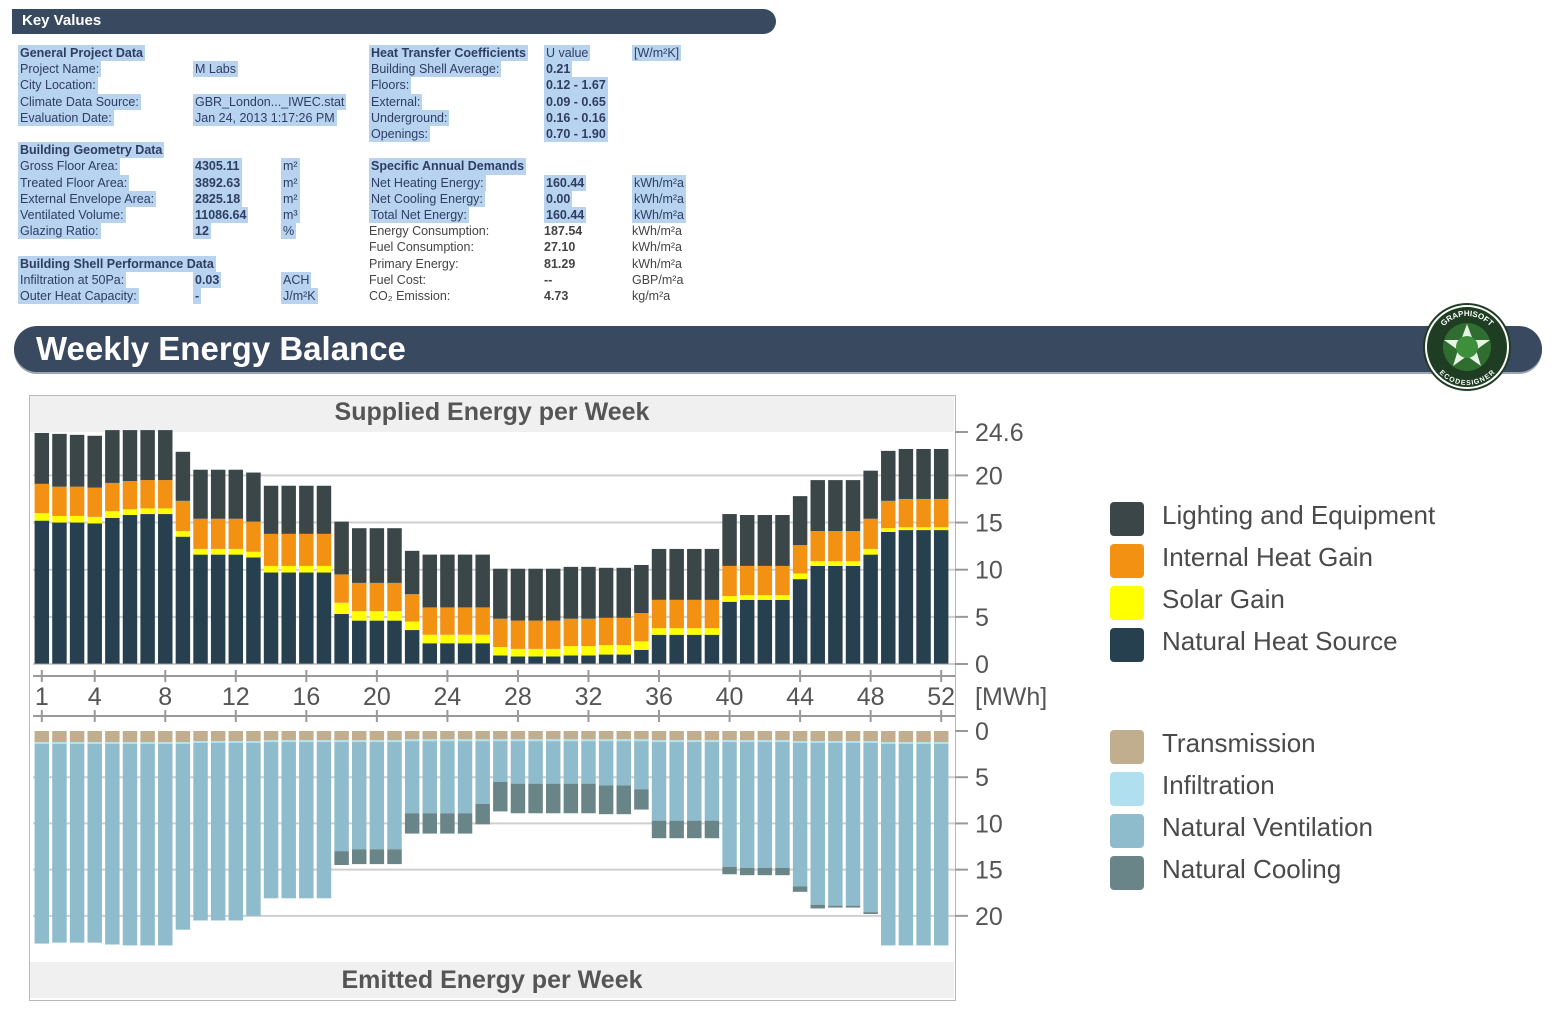  Describe the element at coordinates (989, 571) in the screenshot. I see `supplied-y-tick-label: 10` at that location.